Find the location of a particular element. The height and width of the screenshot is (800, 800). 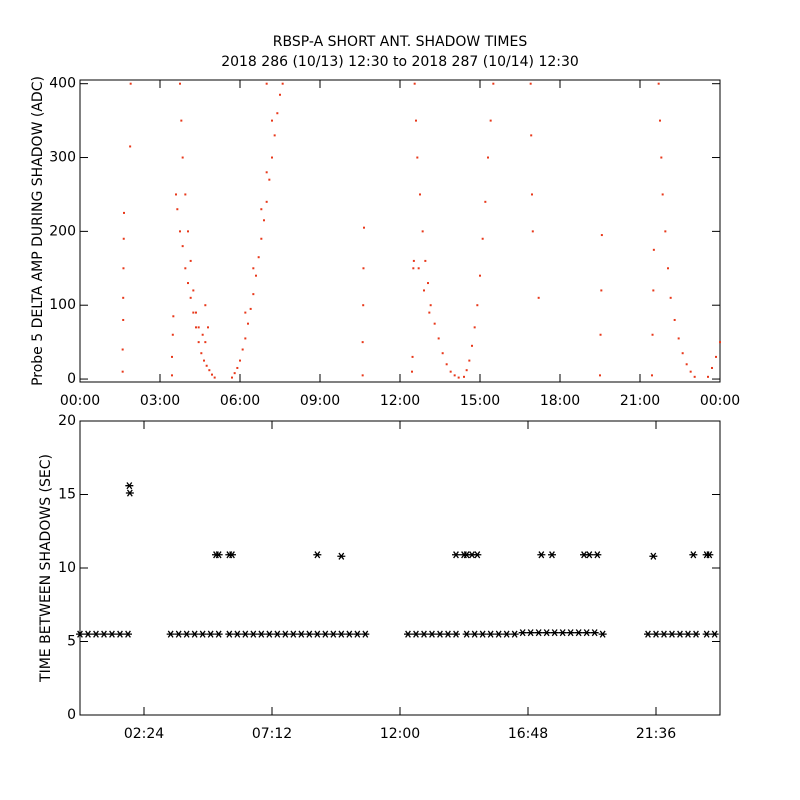

chart-title: RBSP-A SHORT ANT. SHADOW TIMES is located at coordinates (400, 42).